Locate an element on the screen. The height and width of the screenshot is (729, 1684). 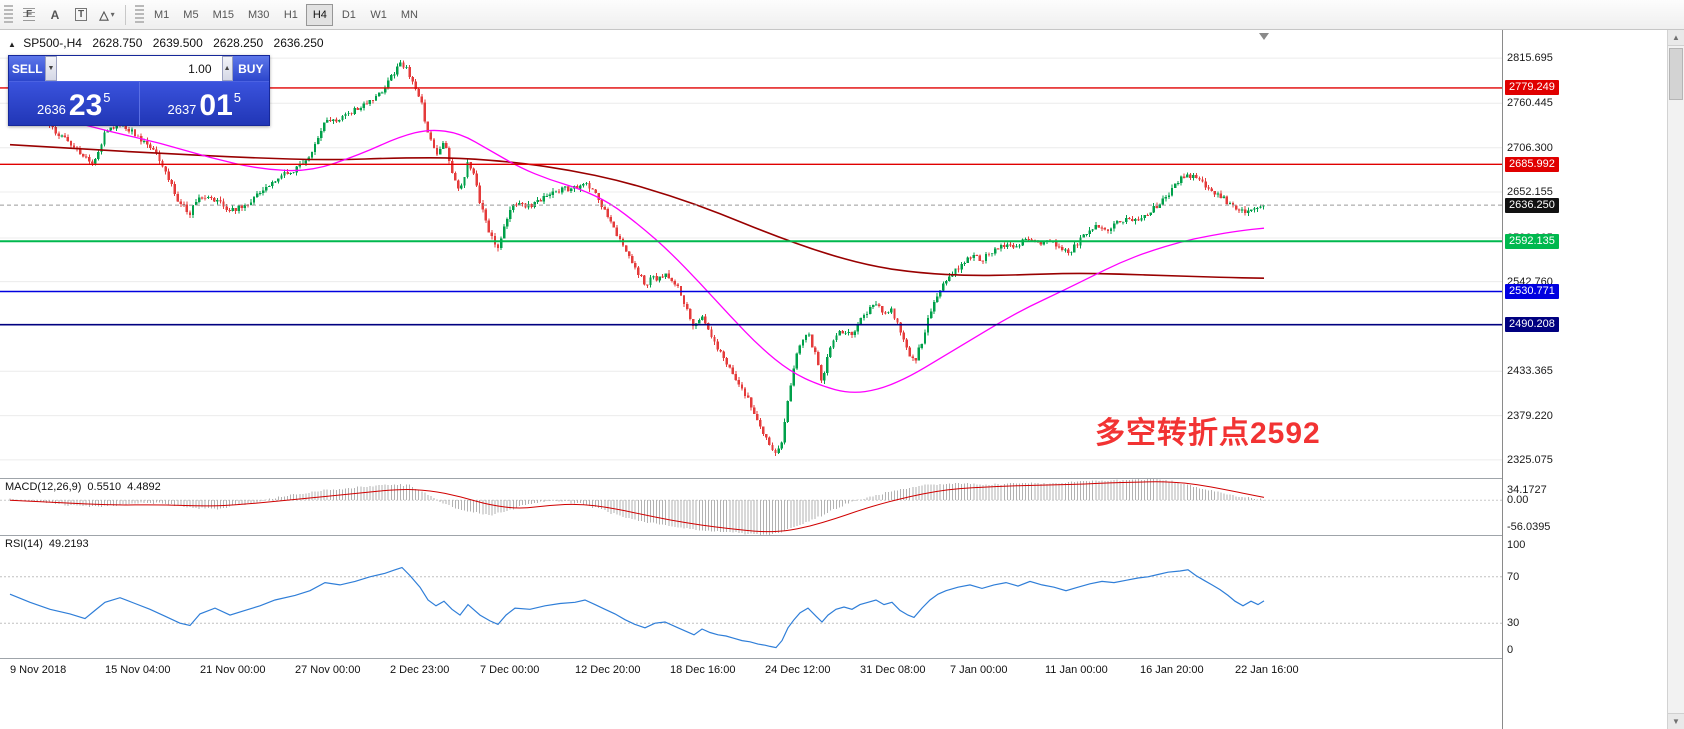
high-value: 2639.500 is located at coordinates (177, 43).